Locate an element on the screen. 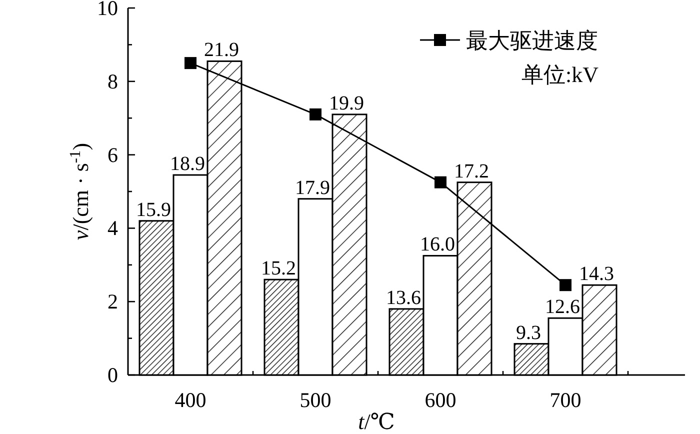  annotation: 15.2 is located at coordinates (278, 269).